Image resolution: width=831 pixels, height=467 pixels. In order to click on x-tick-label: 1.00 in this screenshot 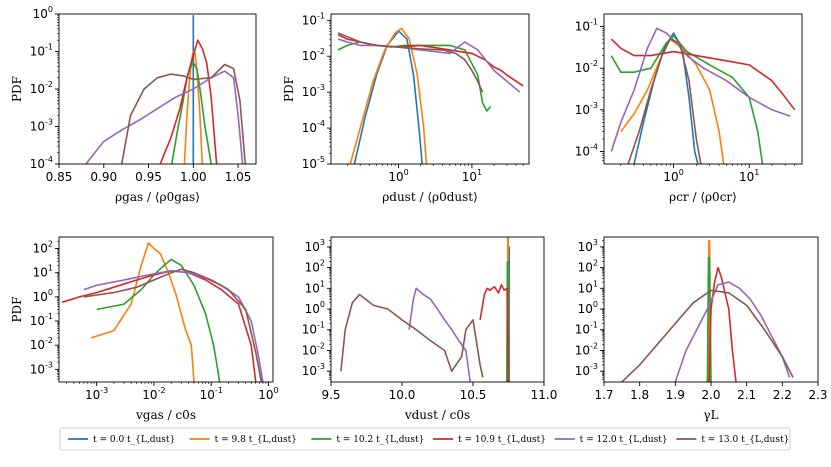, I will do `click(193, 177)`.